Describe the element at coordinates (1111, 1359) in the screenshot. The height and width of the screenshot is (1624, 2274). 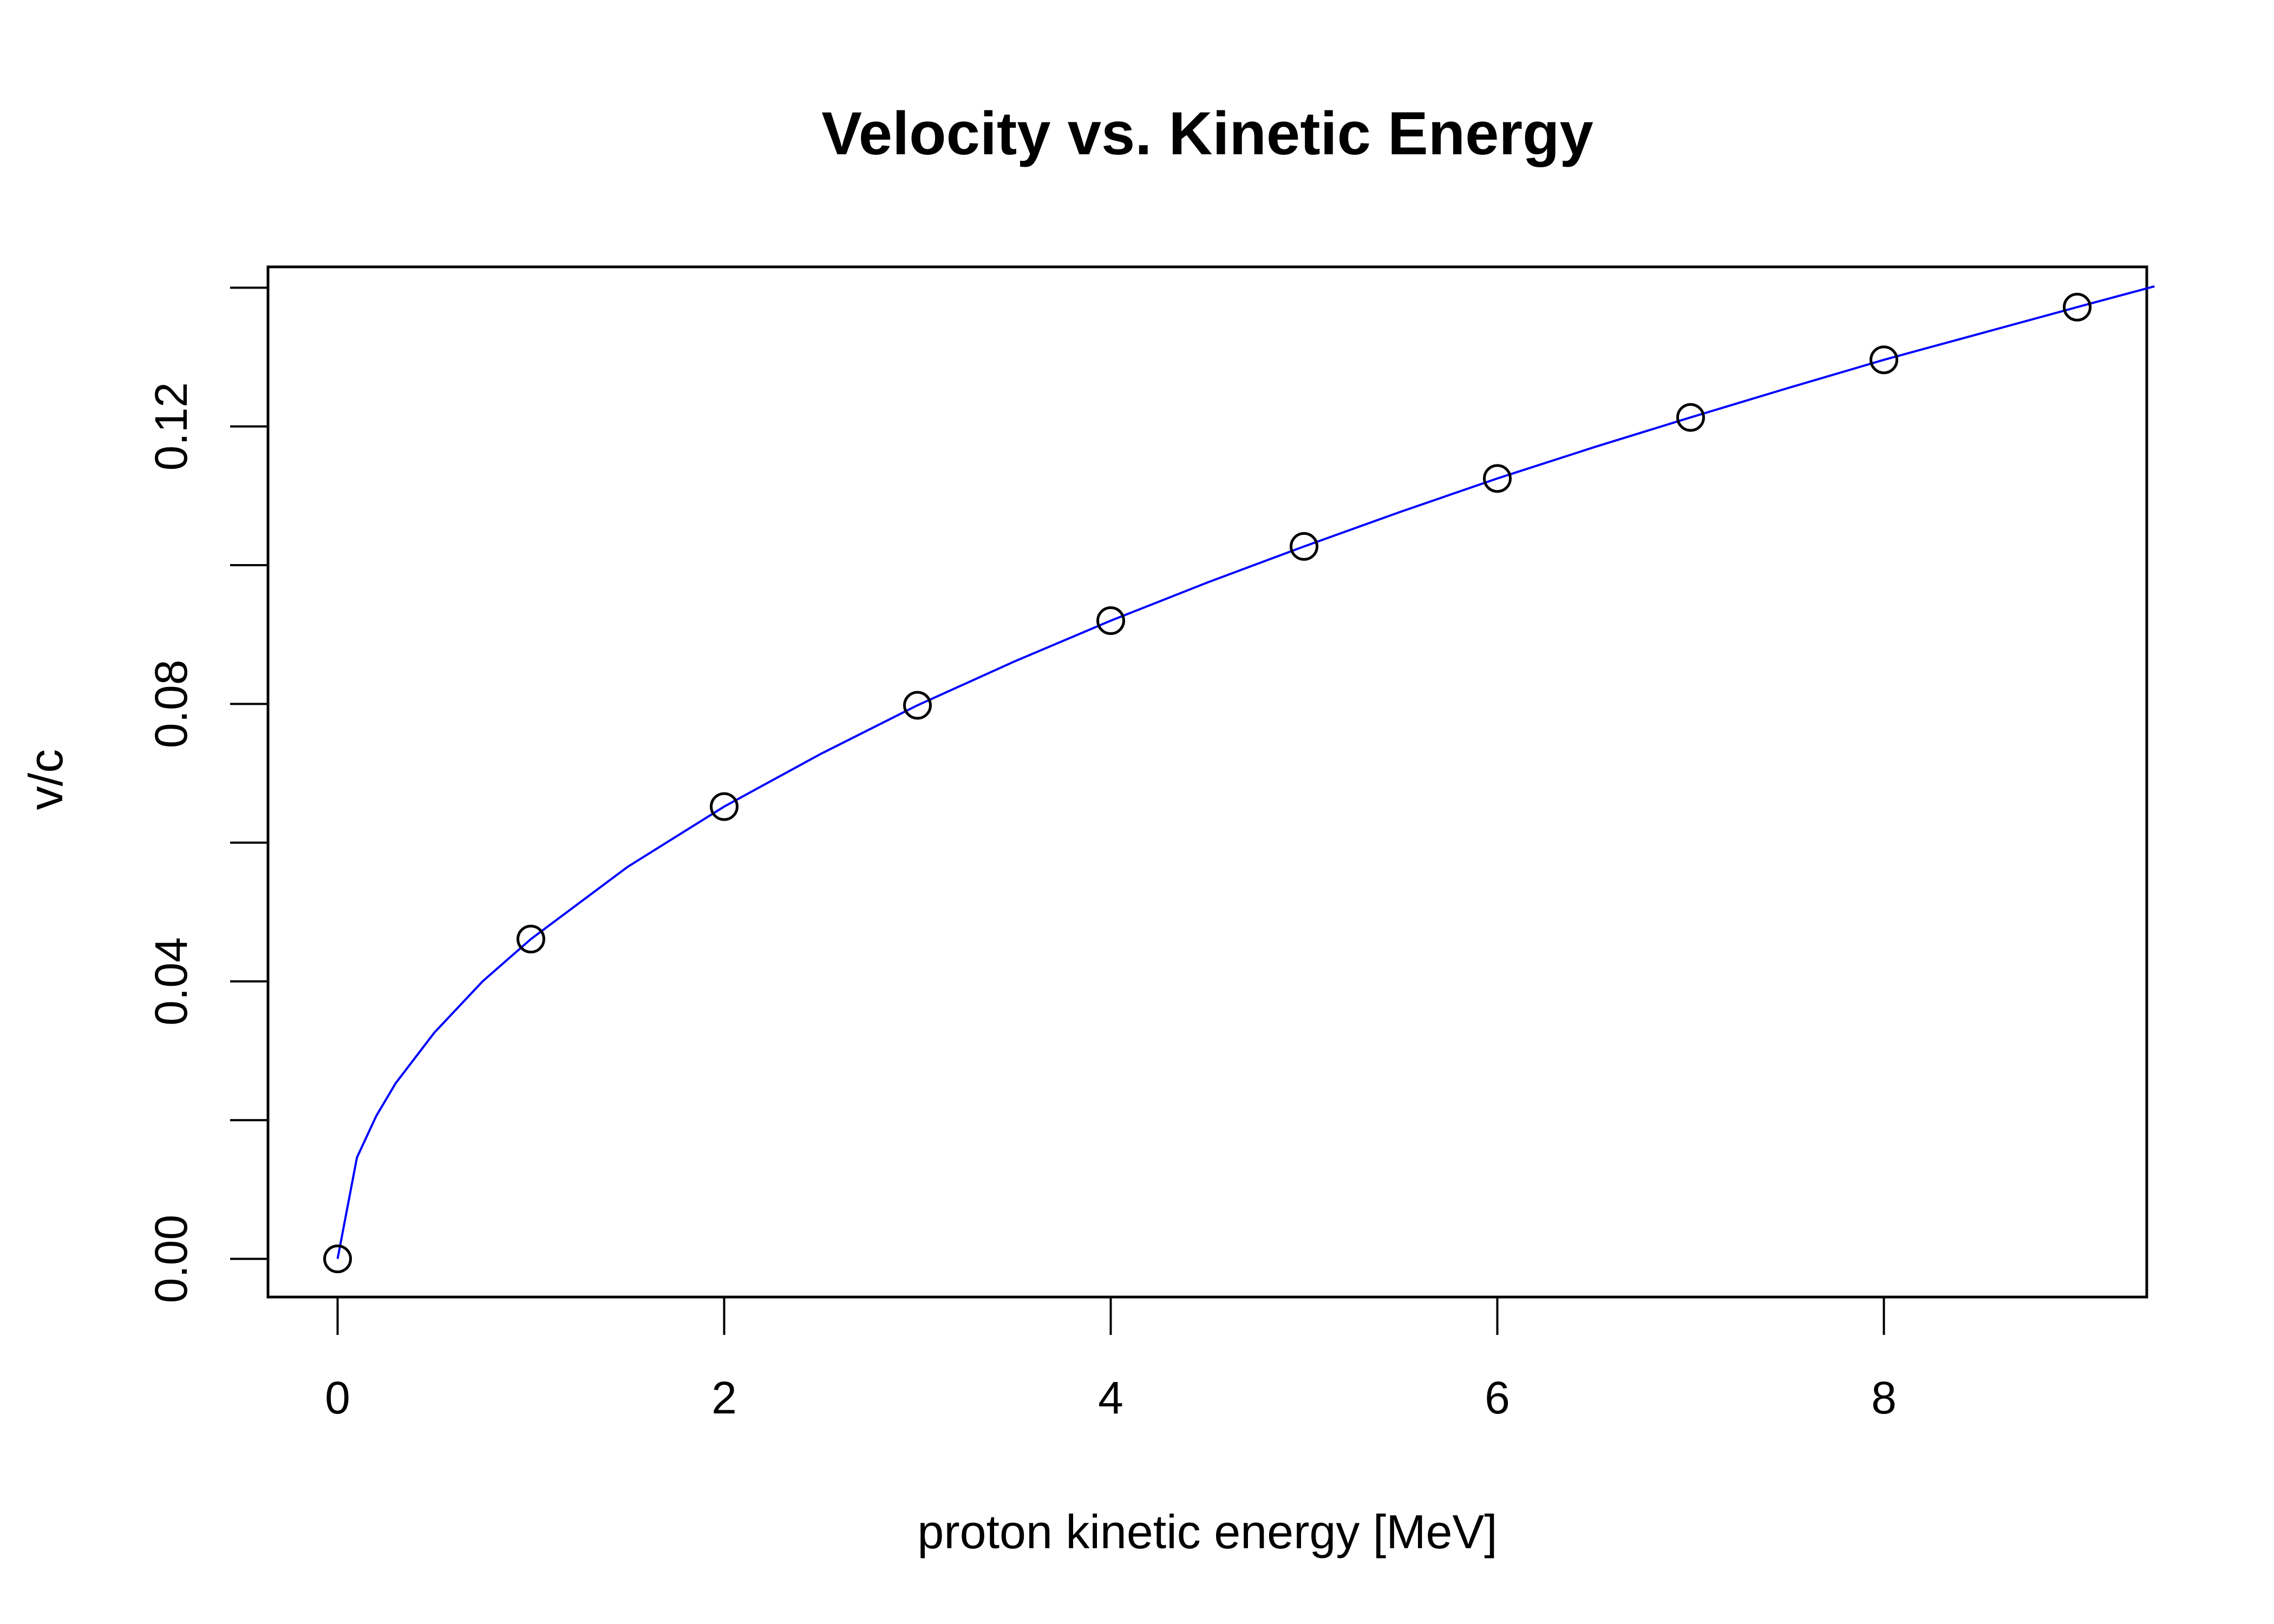
I see `x-axis: 0 2 4 6 8` at that location.